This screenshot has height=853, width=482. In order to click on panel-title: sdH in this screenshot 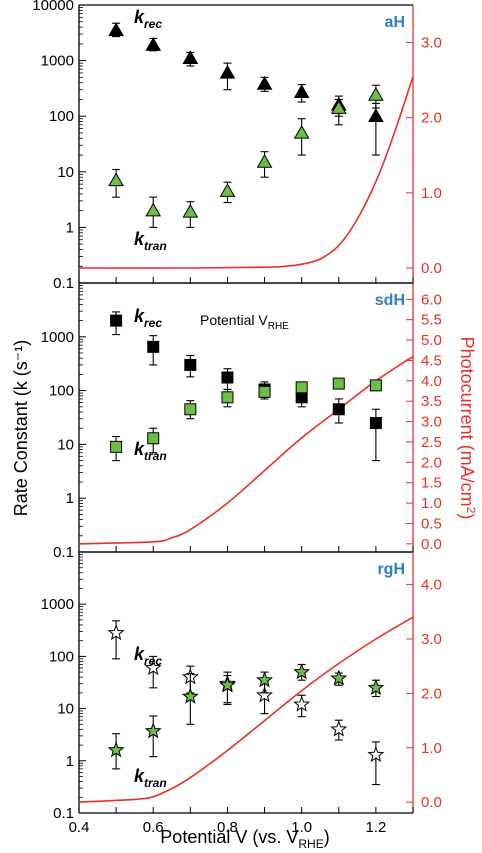, I will do `click(390, 300)`.